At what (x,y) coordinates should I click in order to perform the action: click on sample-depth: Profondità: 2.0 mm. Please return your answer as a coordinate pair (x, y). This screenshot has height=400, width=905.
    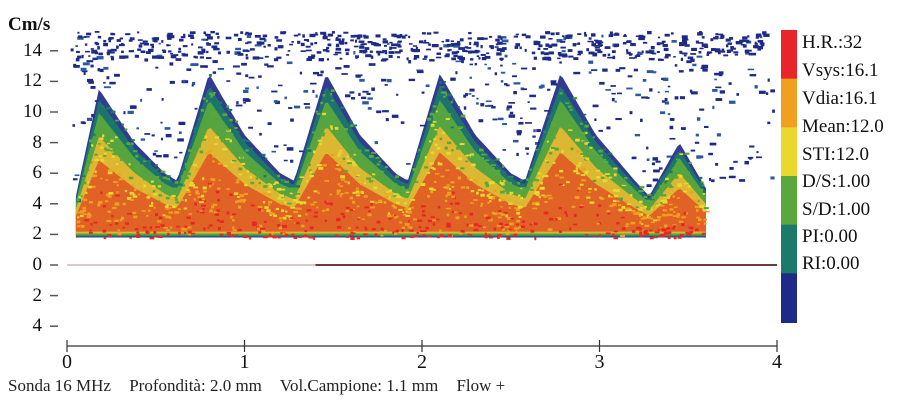
    Looking at the image, I should click on (195, 385).